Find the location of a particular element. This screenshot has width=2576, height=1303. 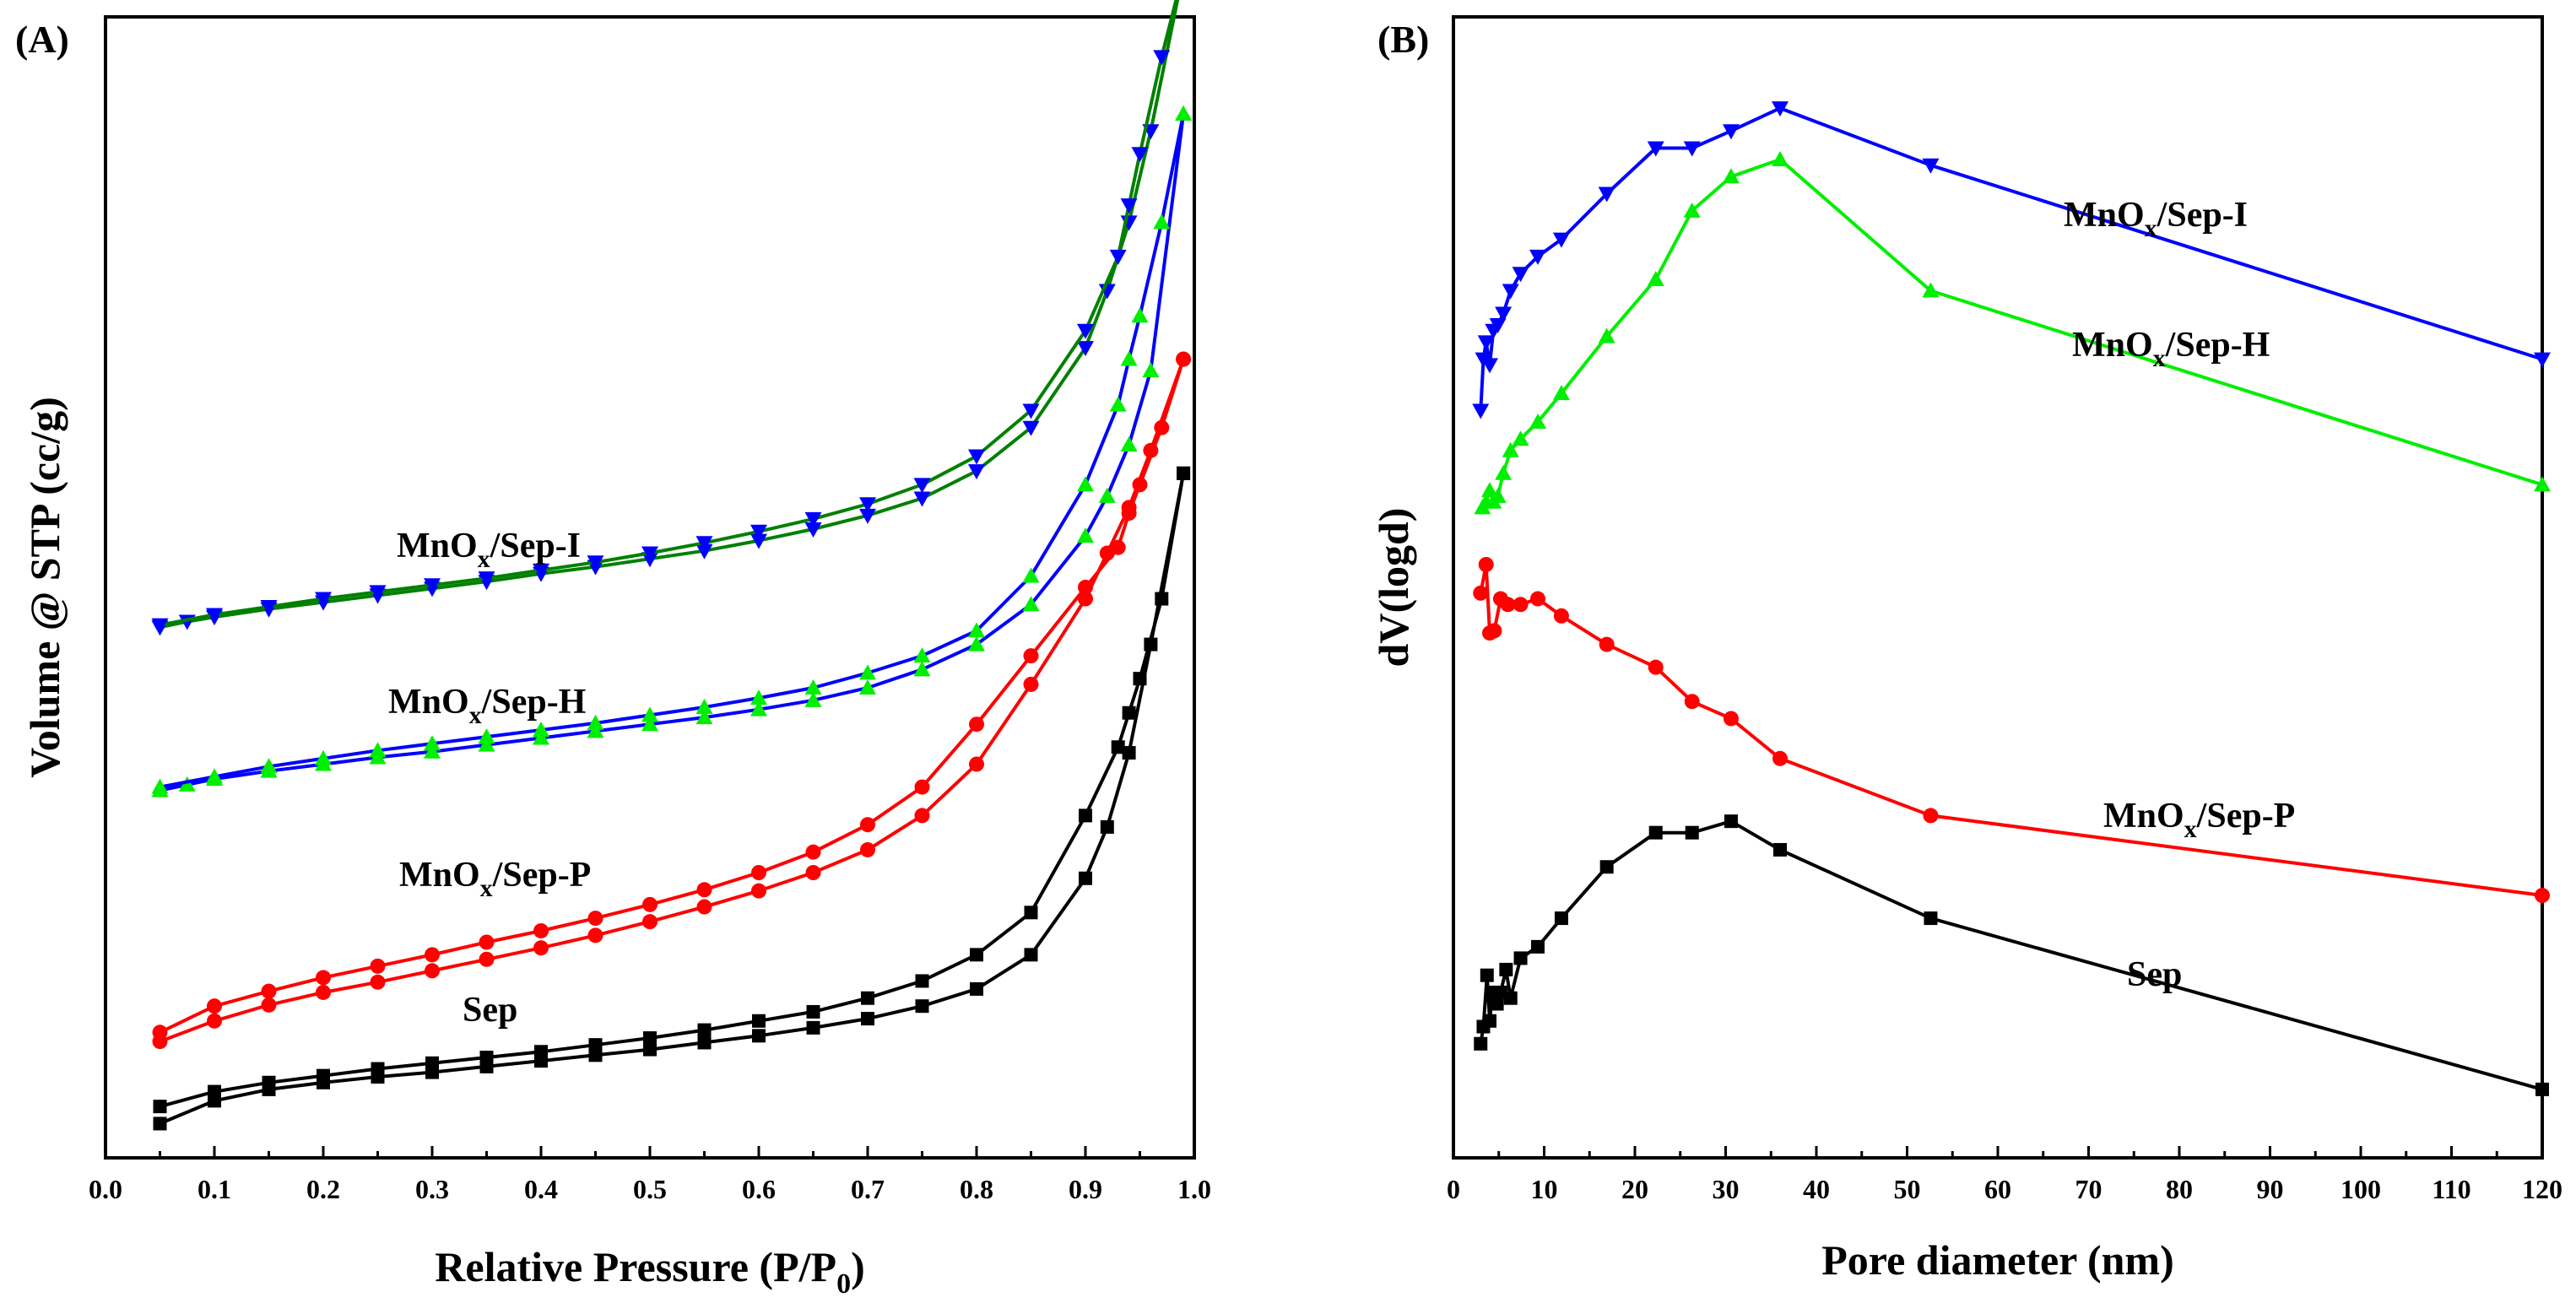

panel-a-x-tick-label: 0.6 is located at coordinates (759, 1189).